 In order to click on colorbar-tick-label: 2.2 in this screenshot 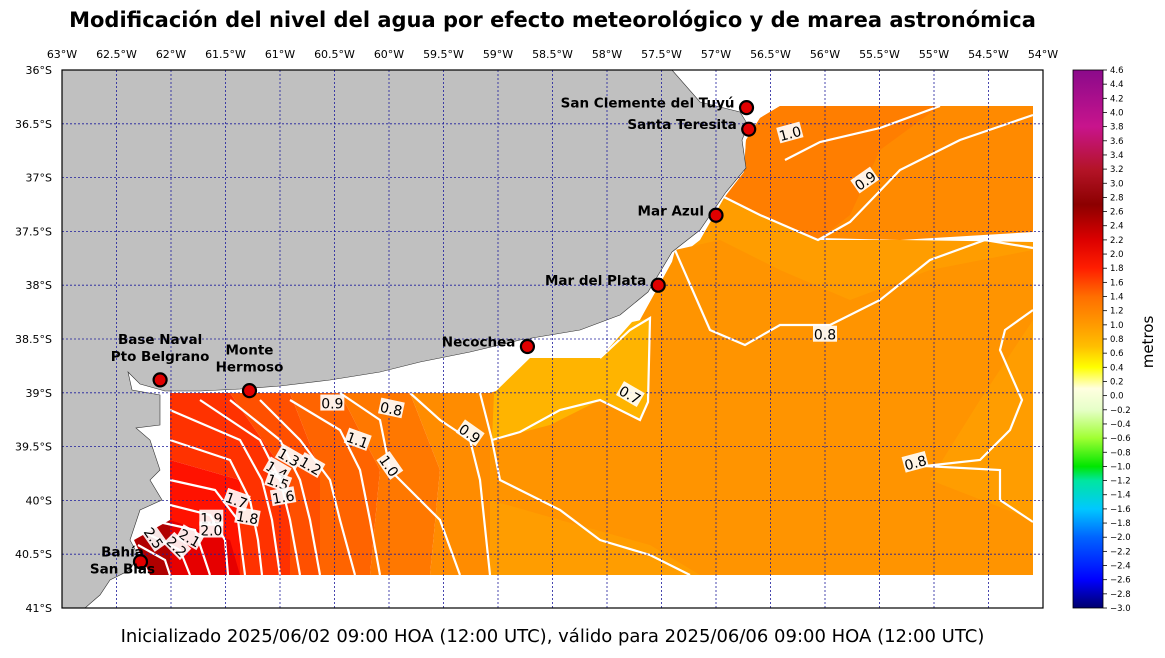, I will do `click(1117, 241)`.